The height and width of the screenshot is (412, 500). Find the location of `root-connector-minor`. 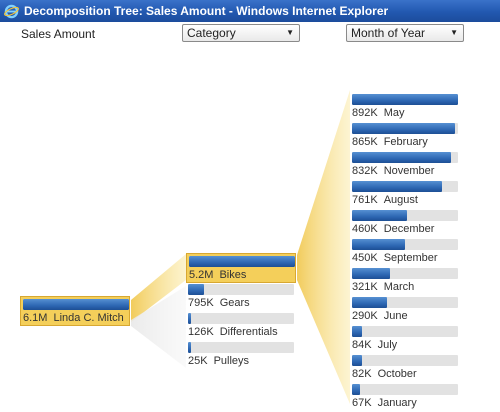

root-connector-minor is located at coordinates (158, 327).